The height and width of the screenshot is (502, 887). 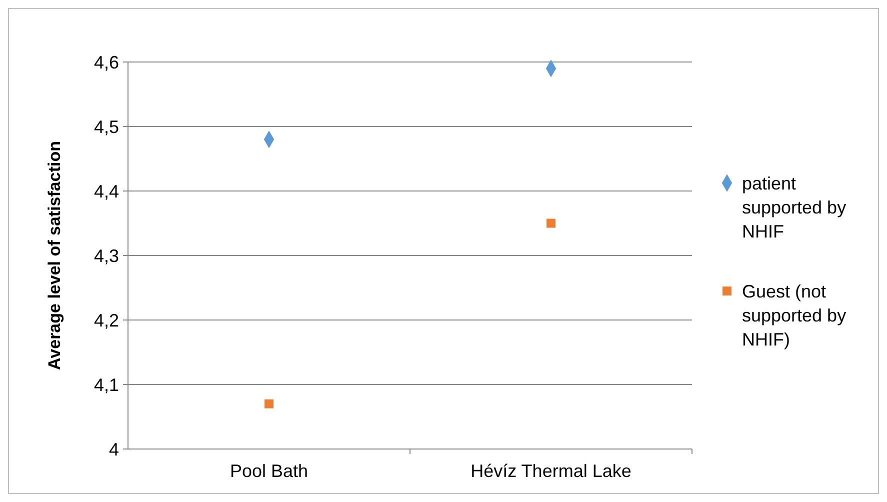 I want to click on y-axis-title: Average level of satisfaction, so click(x=54, y=255).